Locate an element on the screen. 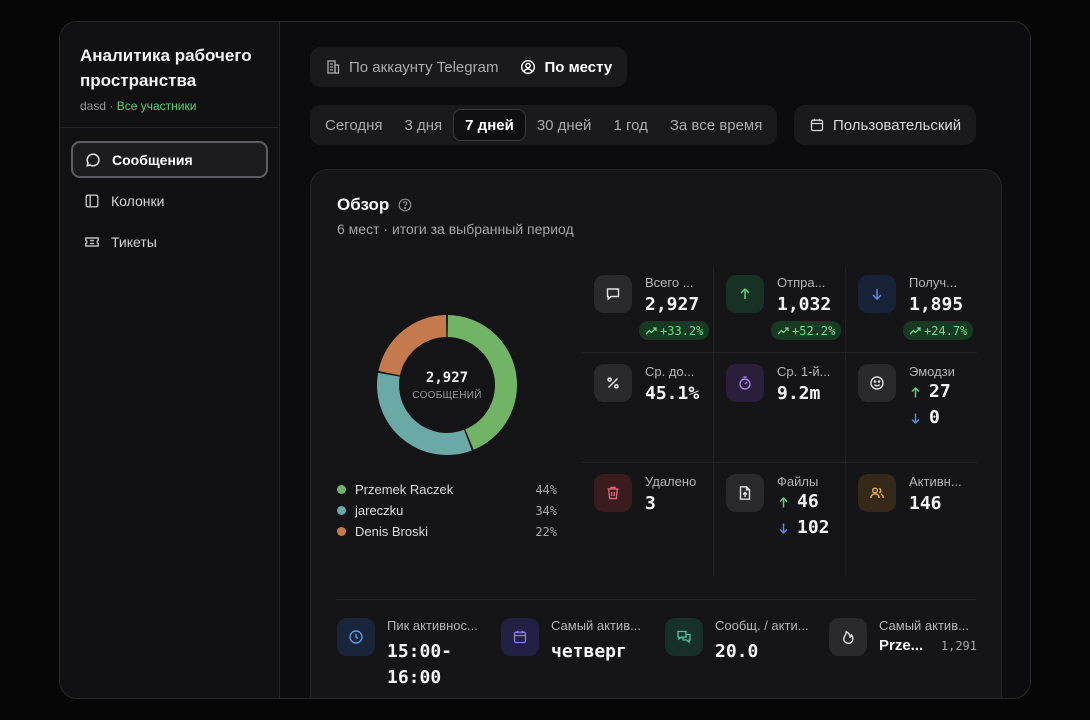  chat-bubbles-icon is located at coordinates (684, 637).